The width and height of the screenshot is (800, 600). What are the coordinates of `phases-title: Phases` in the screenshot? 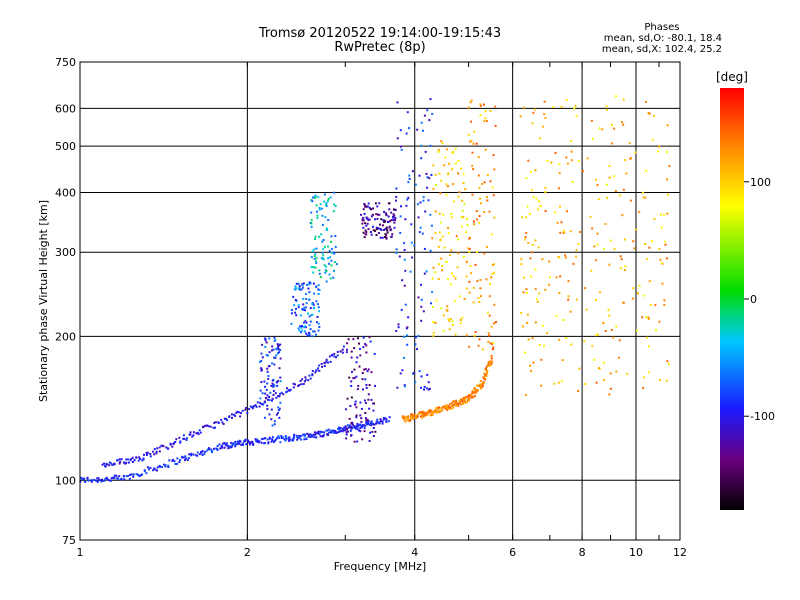 It's located at (662, 27).